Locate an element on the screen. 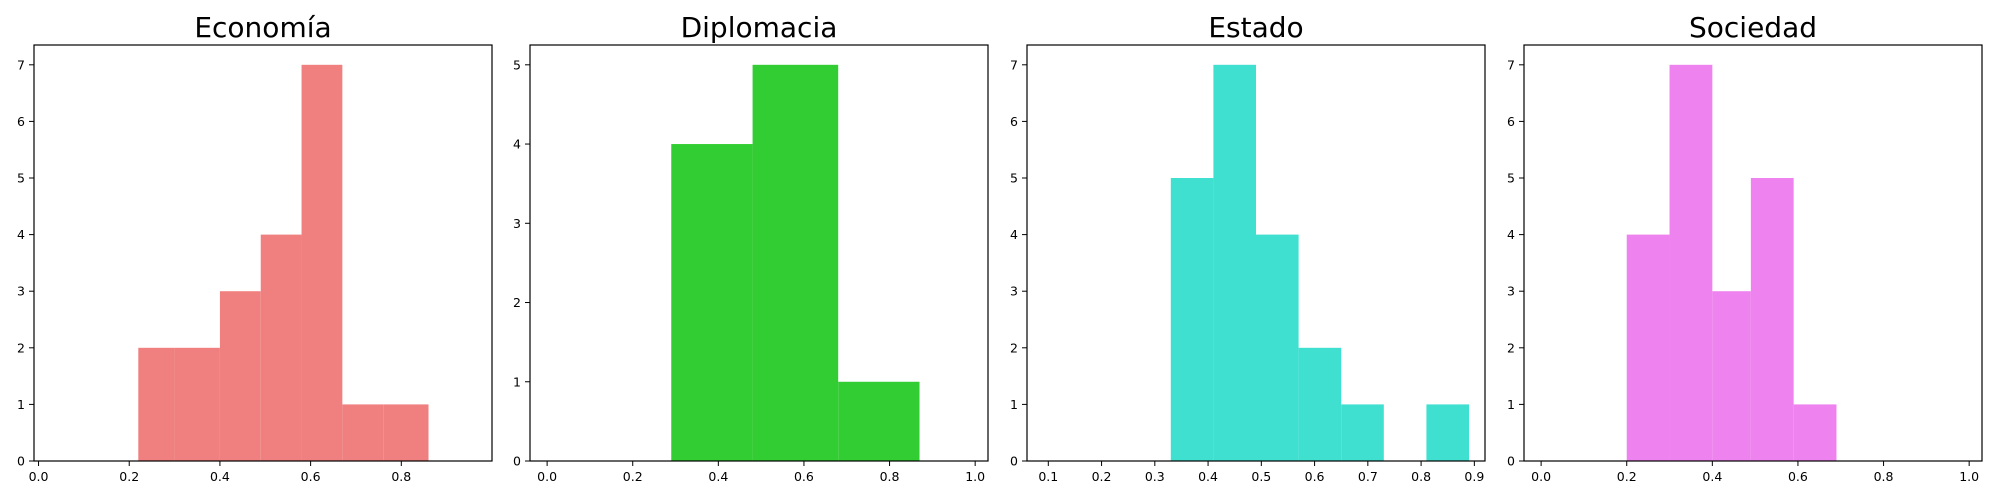 This screenshot has height=500, width=2000. chart-title: Sociedad is located at coordinates (1753, 27).